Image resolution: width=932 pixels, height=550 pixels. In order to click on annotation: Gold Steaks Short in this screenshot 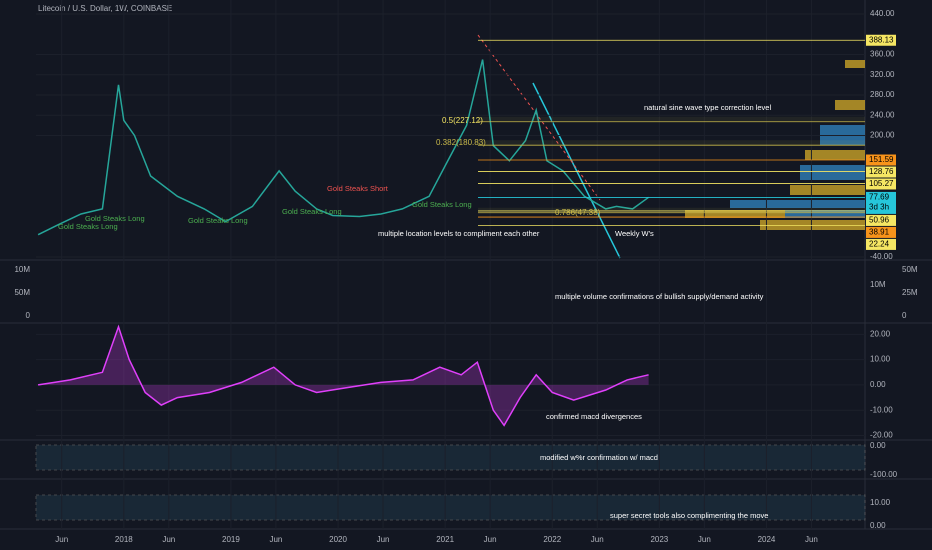, I will do `click(358, 188)`.